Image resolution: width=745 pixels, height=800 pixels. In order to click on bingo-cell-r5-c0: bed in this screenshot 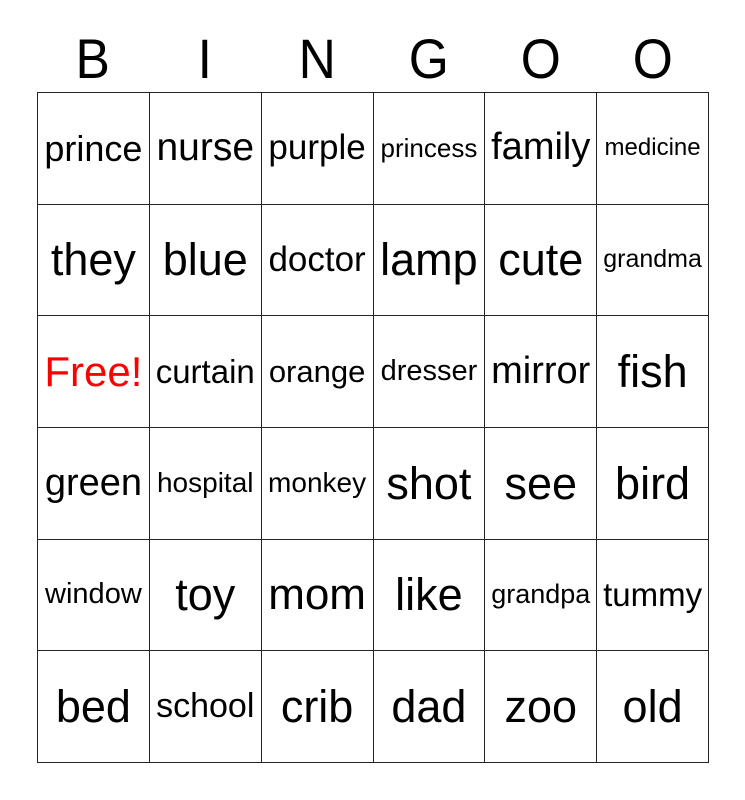, I will do `click(94, 707)`.